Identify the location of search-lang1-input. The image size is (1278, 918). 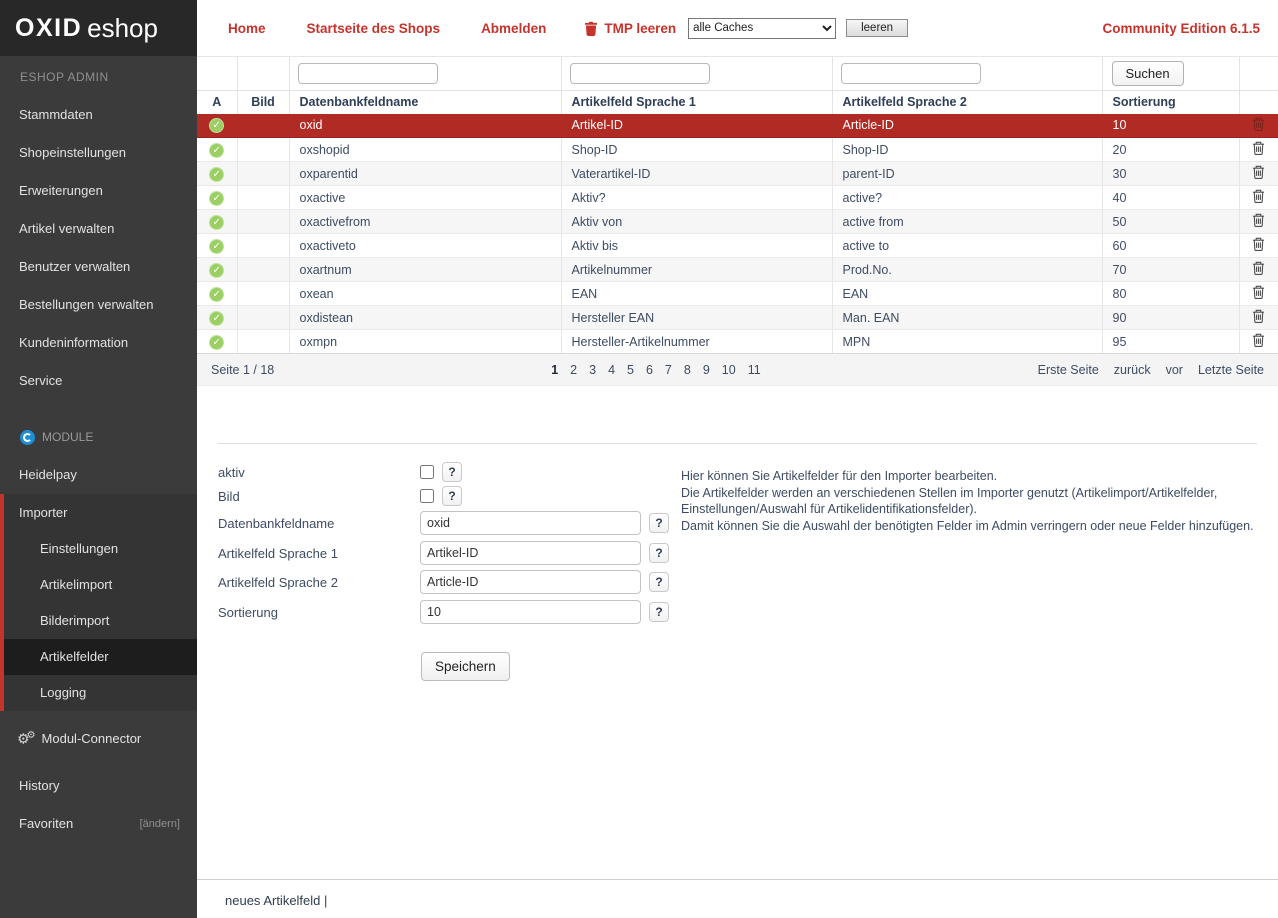
(639, 73).